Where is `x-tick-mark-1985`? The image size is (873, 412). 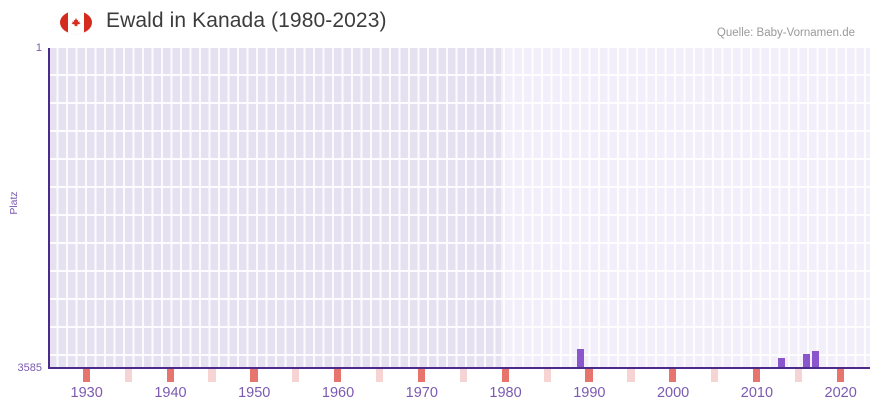
x-tick-mark-1985 is located at coordinates (547, 375).